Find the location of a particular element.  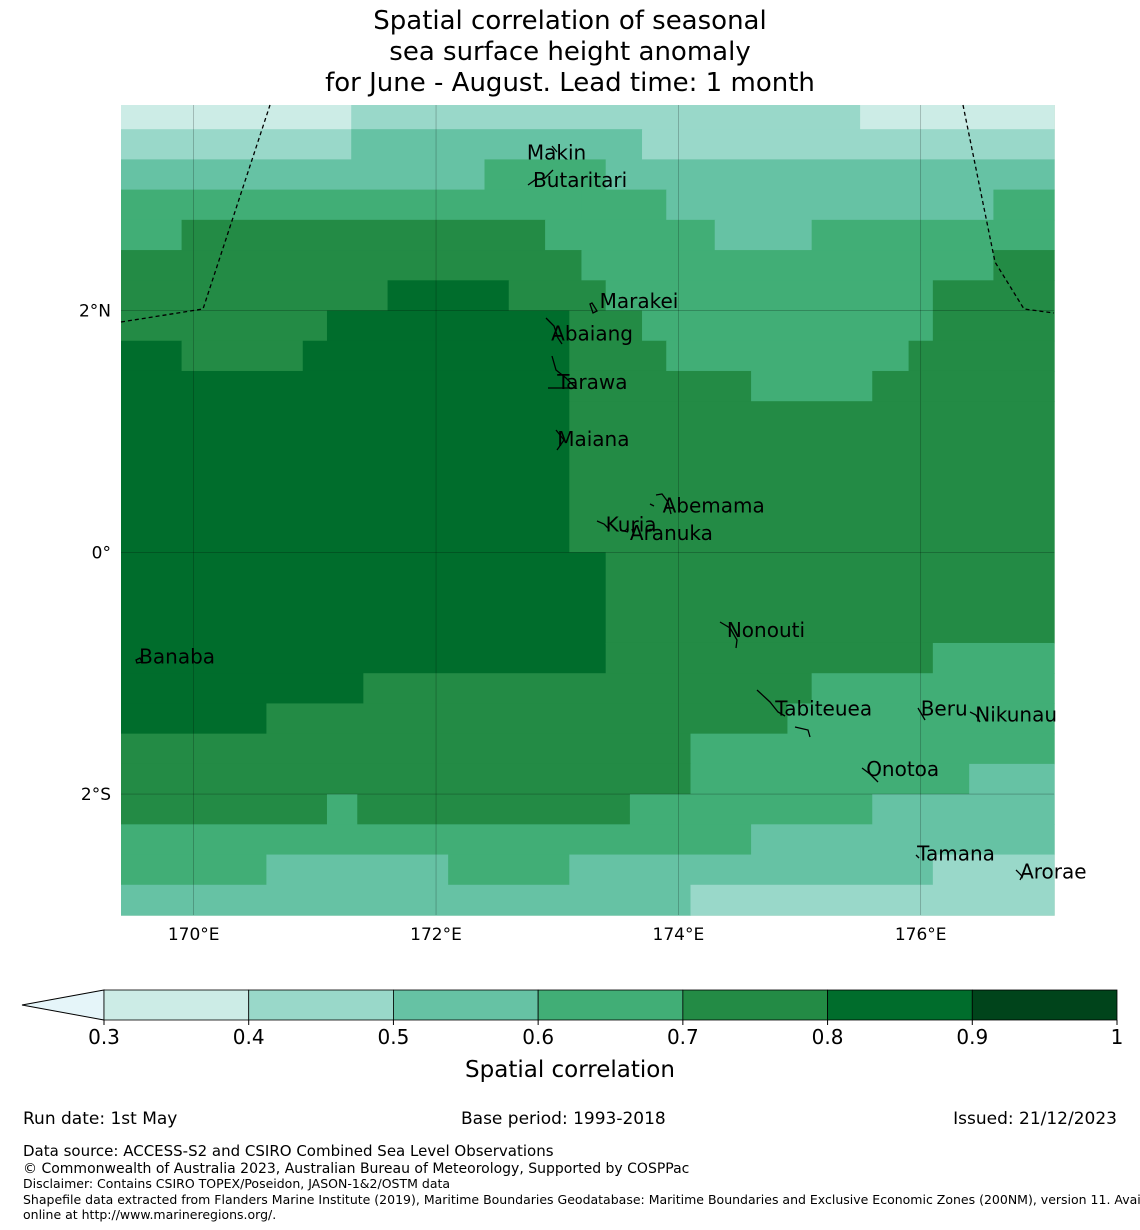

longitude-tick-label: 176°E is located at coordinates (921, 935).